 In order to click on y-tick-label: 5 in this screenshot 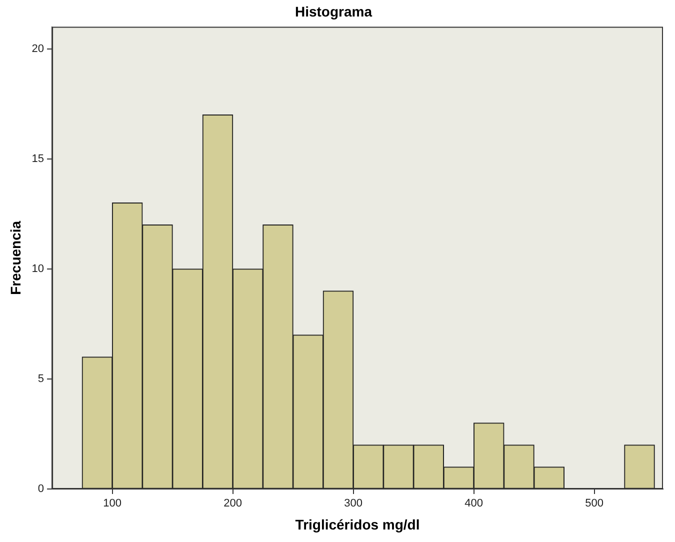, I will do `click(41, 378)`.